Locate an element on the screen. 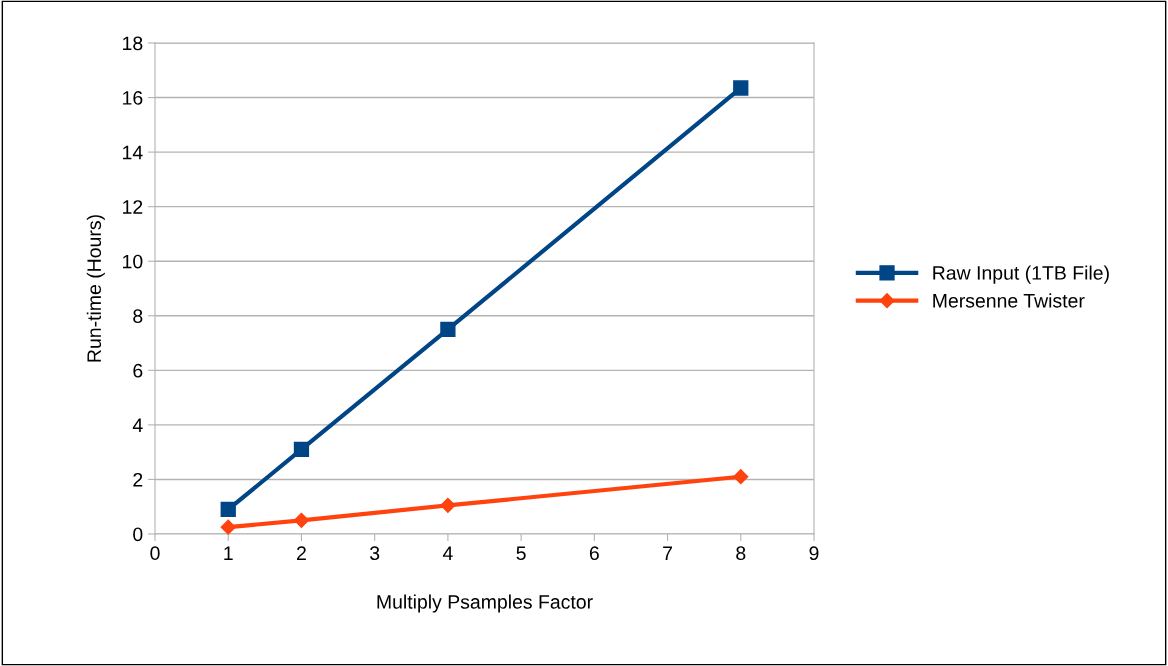 This screenshot has width=1168, height=666. y-tick-label: 0 is located at coordinates (138, 534).